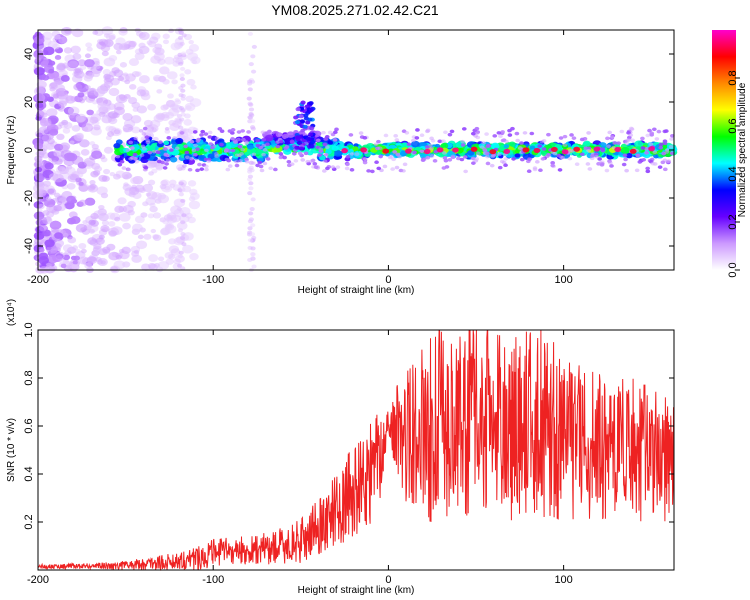 The image size is (750, 600). Describe the element at coordinates (742, 149) in the screenshot. I see `colorbar-label: Normalized spectral amplitude` at that location.